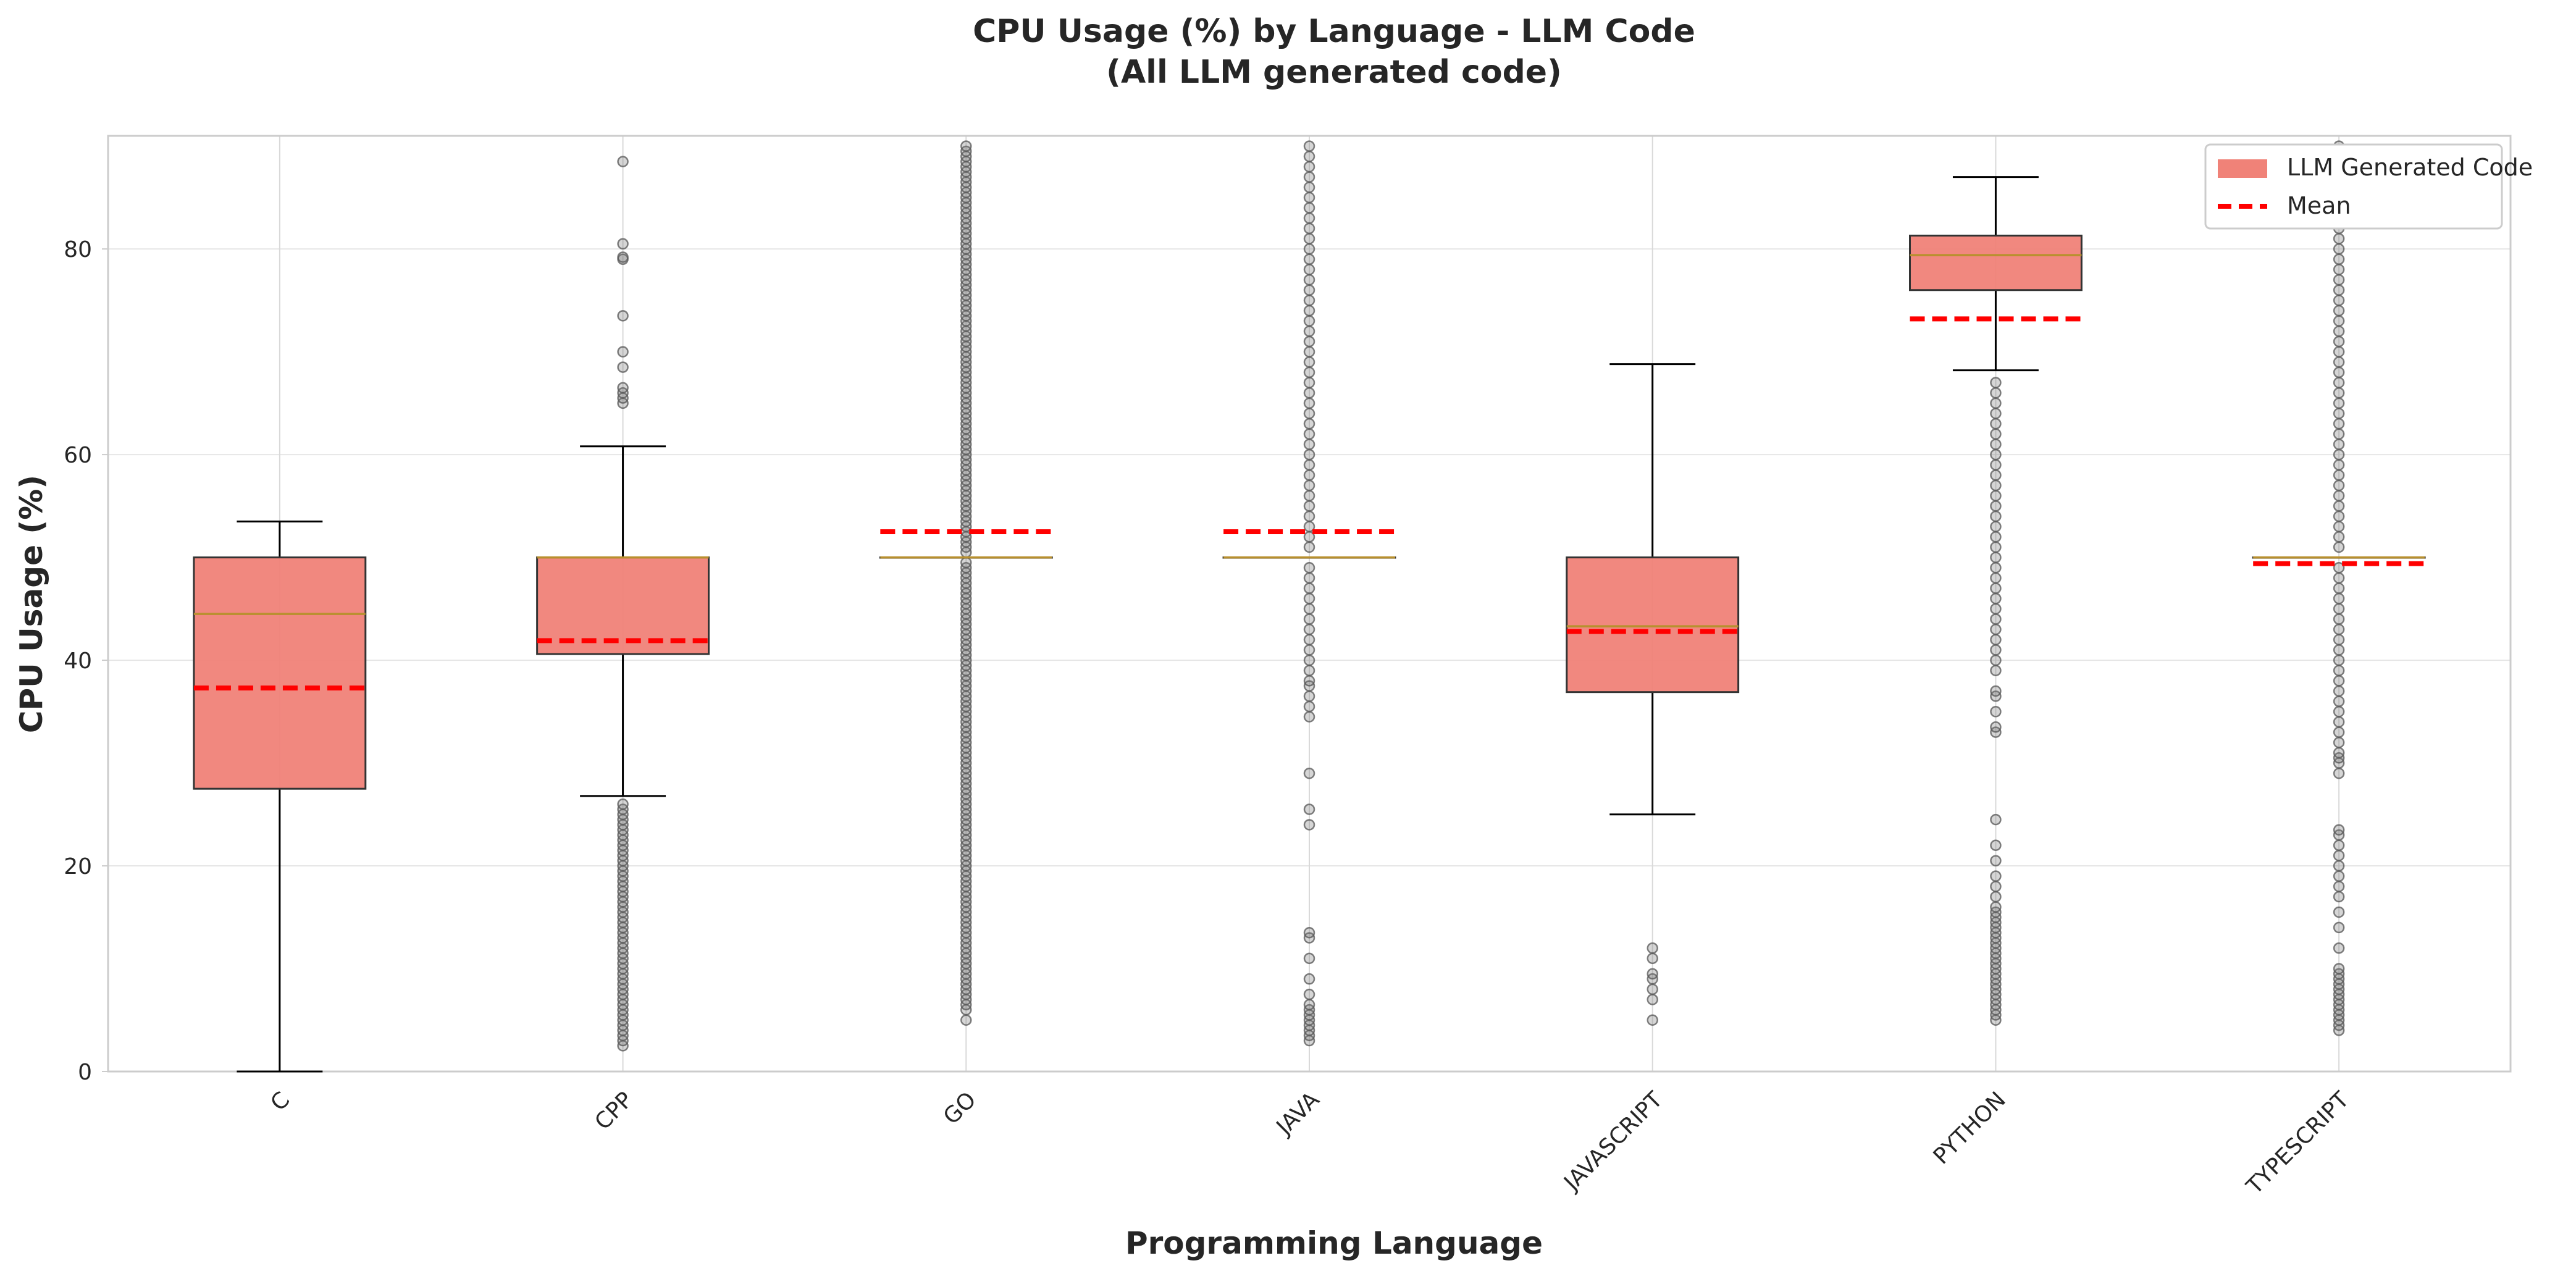  Describe the element at coordinates (2319, 205) in the screenshot. I see `legend-mean-label: Mean` at that location.